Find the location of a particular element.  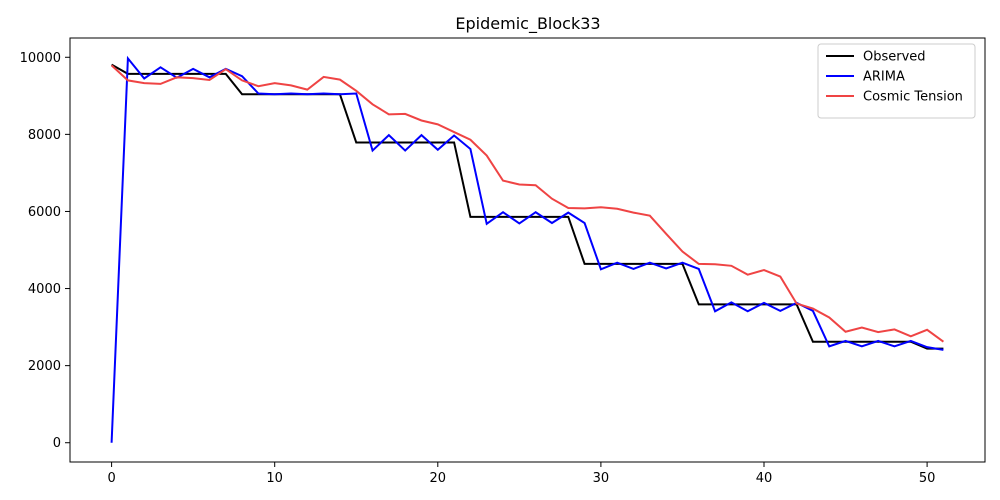

legend: Observed ARIMA Cosmic Tension is located at coordinates (896, 81).